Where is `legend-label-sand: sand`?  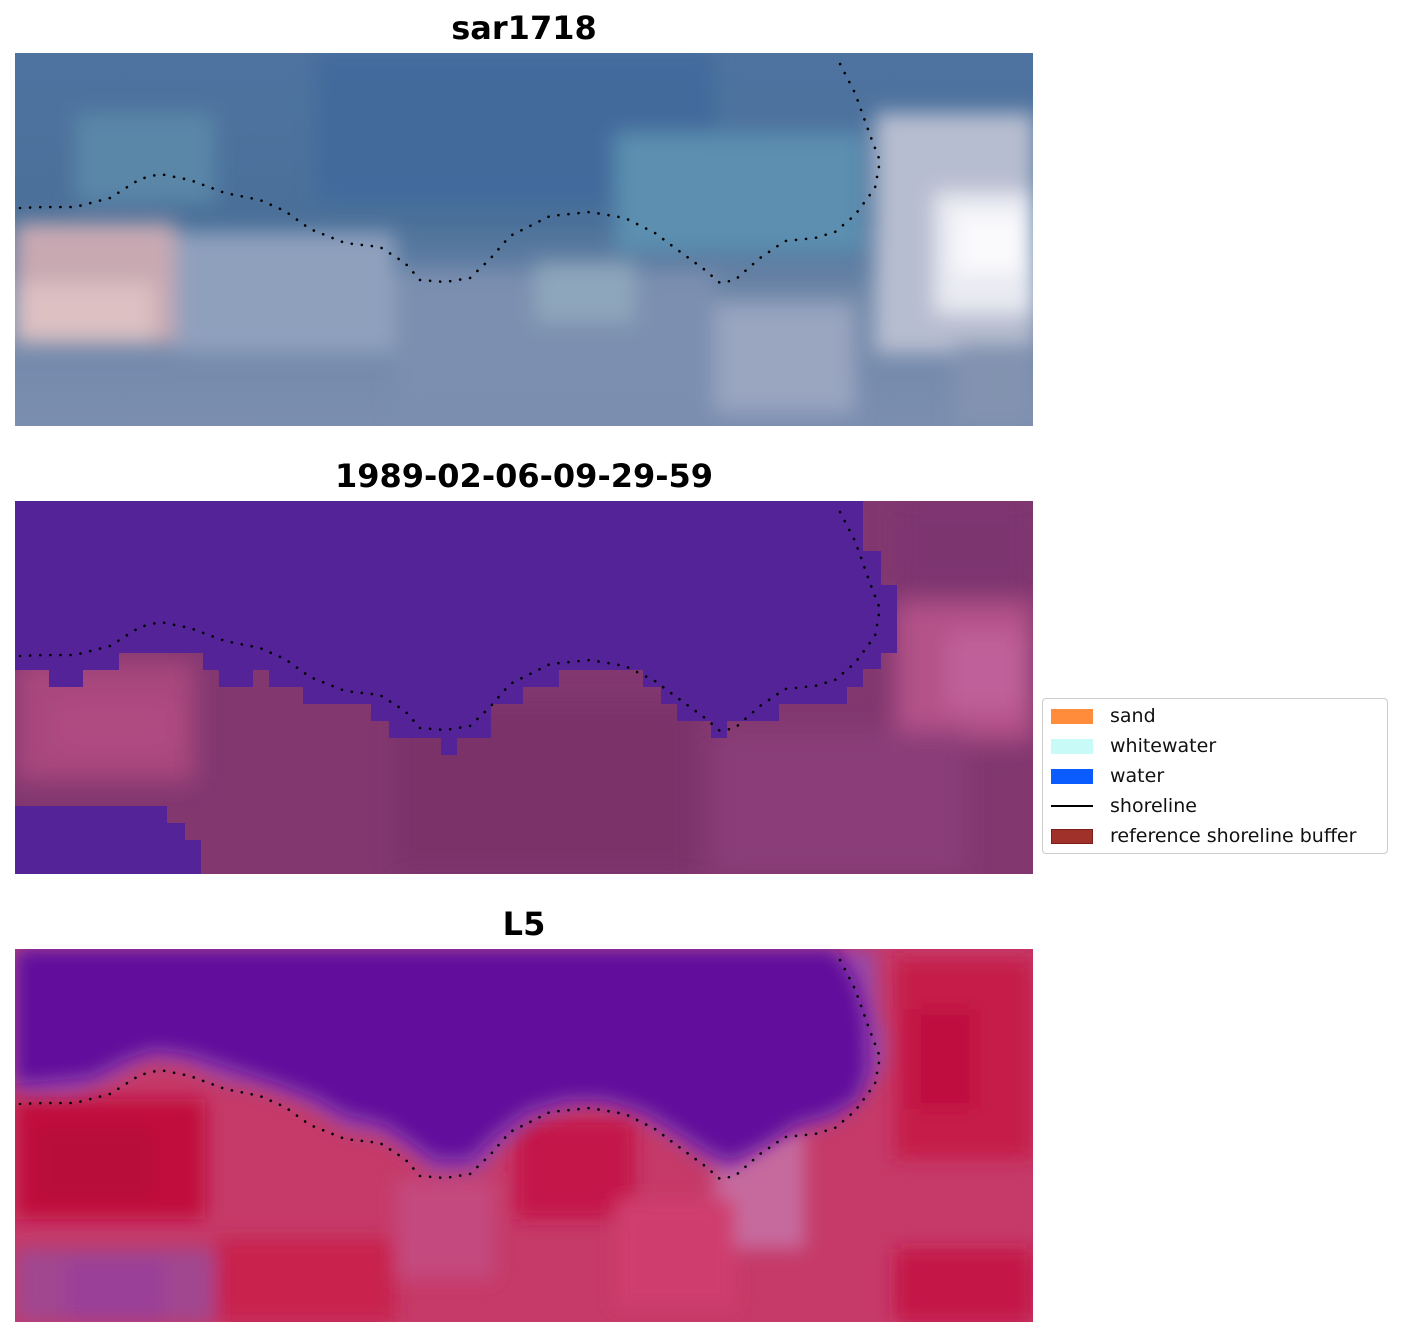 legend-label-sand: sand is located at coordinates (1133, 716).